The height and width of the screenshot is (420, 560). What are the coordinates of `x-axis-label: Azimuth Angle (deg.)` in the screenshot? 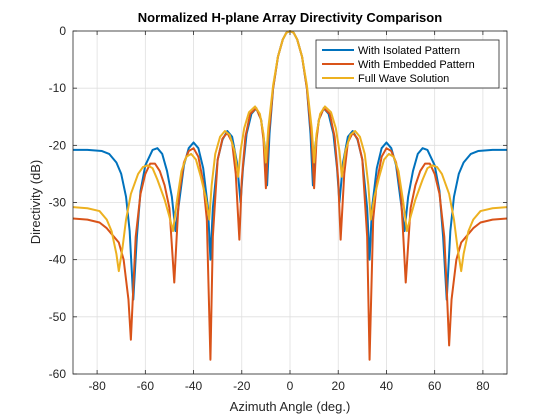 It's located at (290, 406).